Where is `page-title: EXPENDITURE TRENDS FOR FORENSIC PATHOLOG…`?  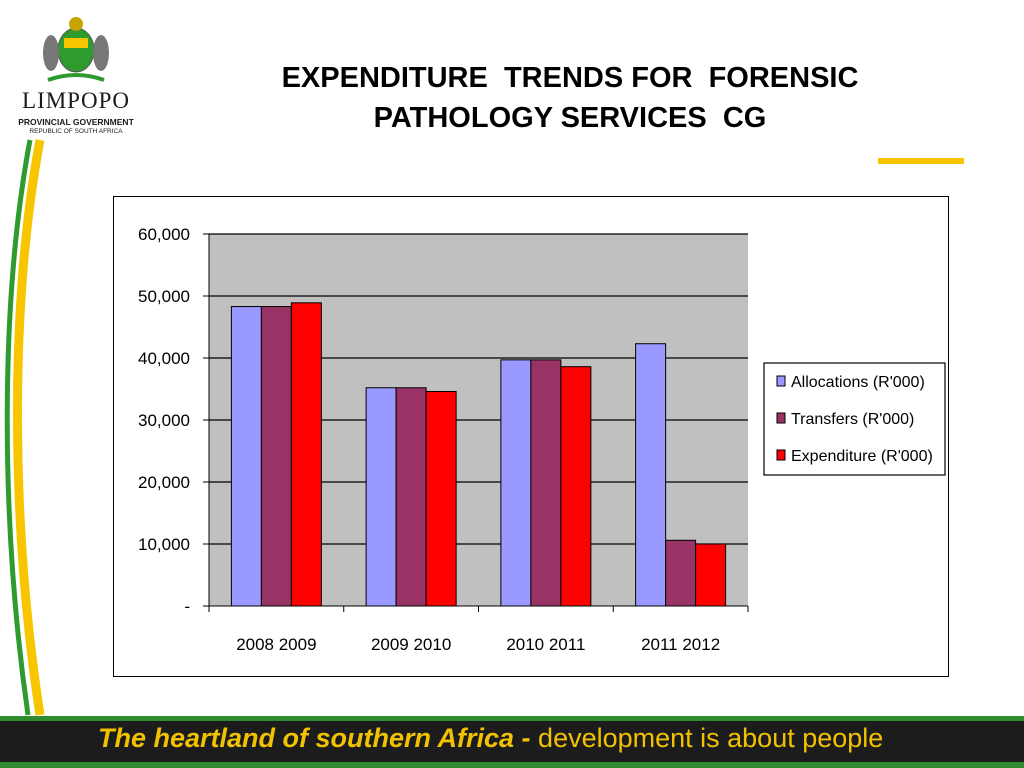 page-title: EXPENDITURE TRENDS FOR FORENSIC PATHOLOG… is located at coordinates (570, 98).